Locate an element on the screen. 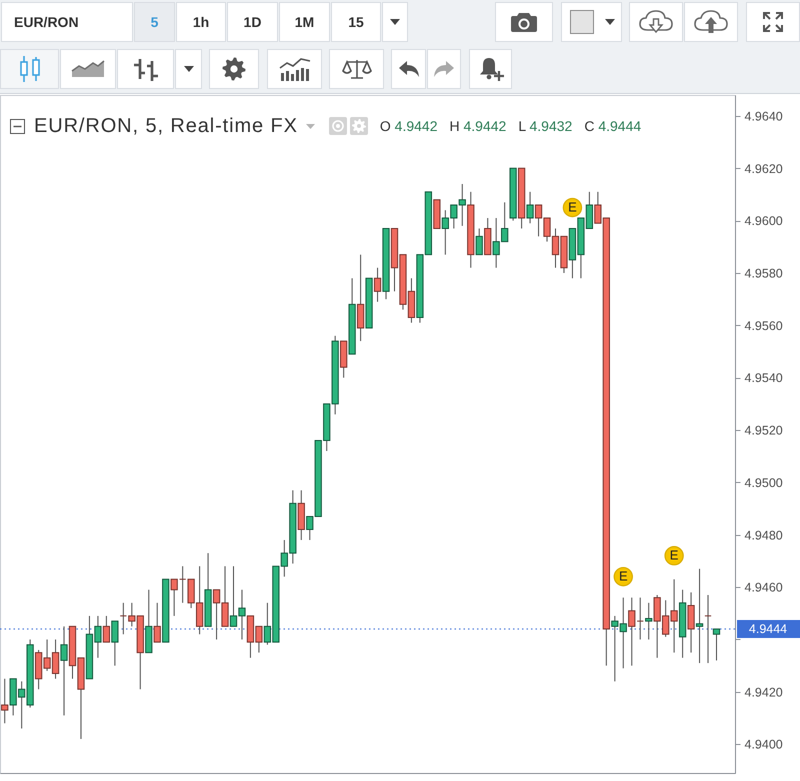 This screenshot has width=800, height=781. toolbar-button: 5 is located at coordinates (154, 22).